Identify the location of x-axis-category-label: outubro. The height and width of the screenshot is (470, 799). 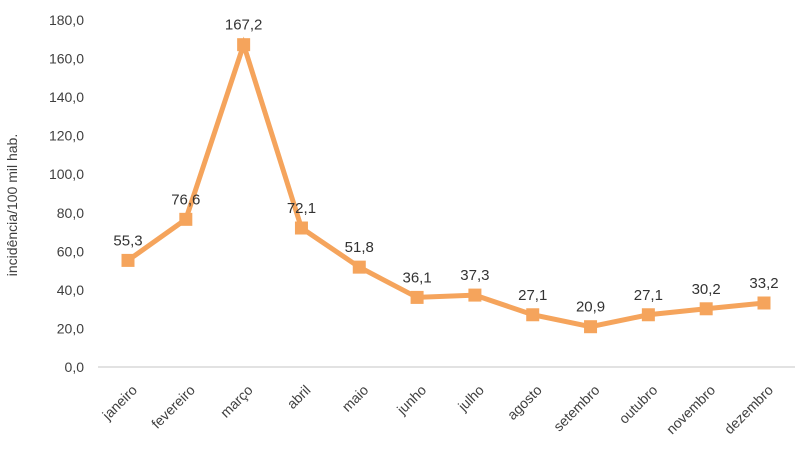
(638, 404).